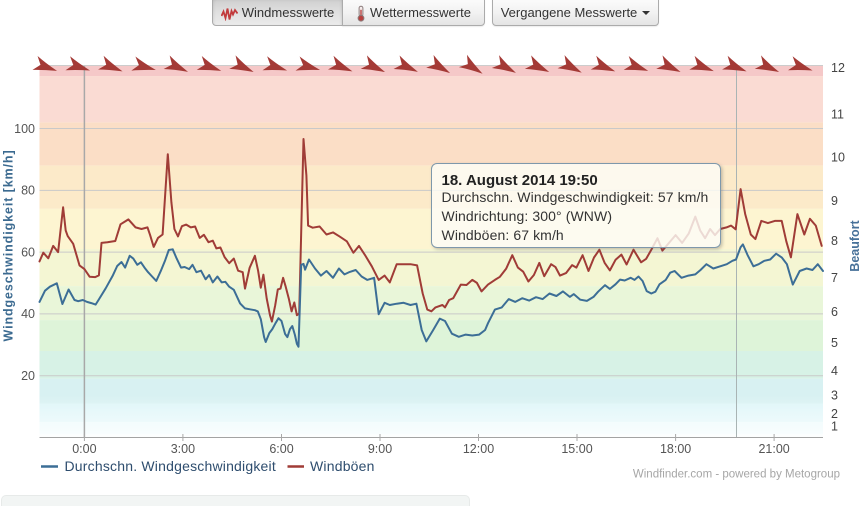  Describe the element at coordinates (84, 449) in the screenshot. I see `svg-text: 0:00` at that location.